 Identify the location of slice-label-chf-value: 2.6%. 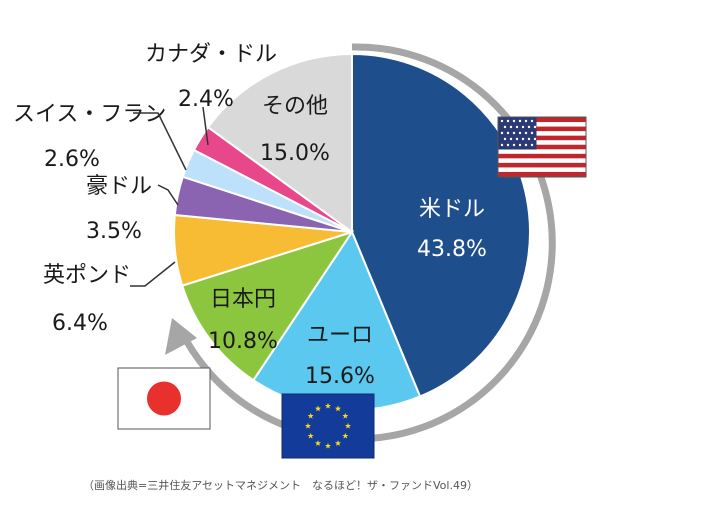
(72, 159).